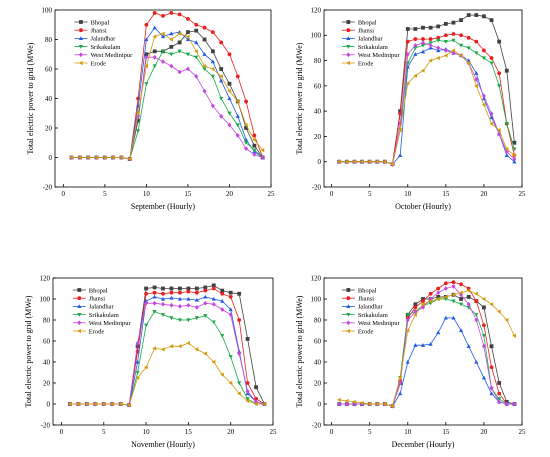 The image size is (550, 457). Describe the element at coordinates (316, 36) in the screenshot. I see `y-tick-label: 100` at that location.